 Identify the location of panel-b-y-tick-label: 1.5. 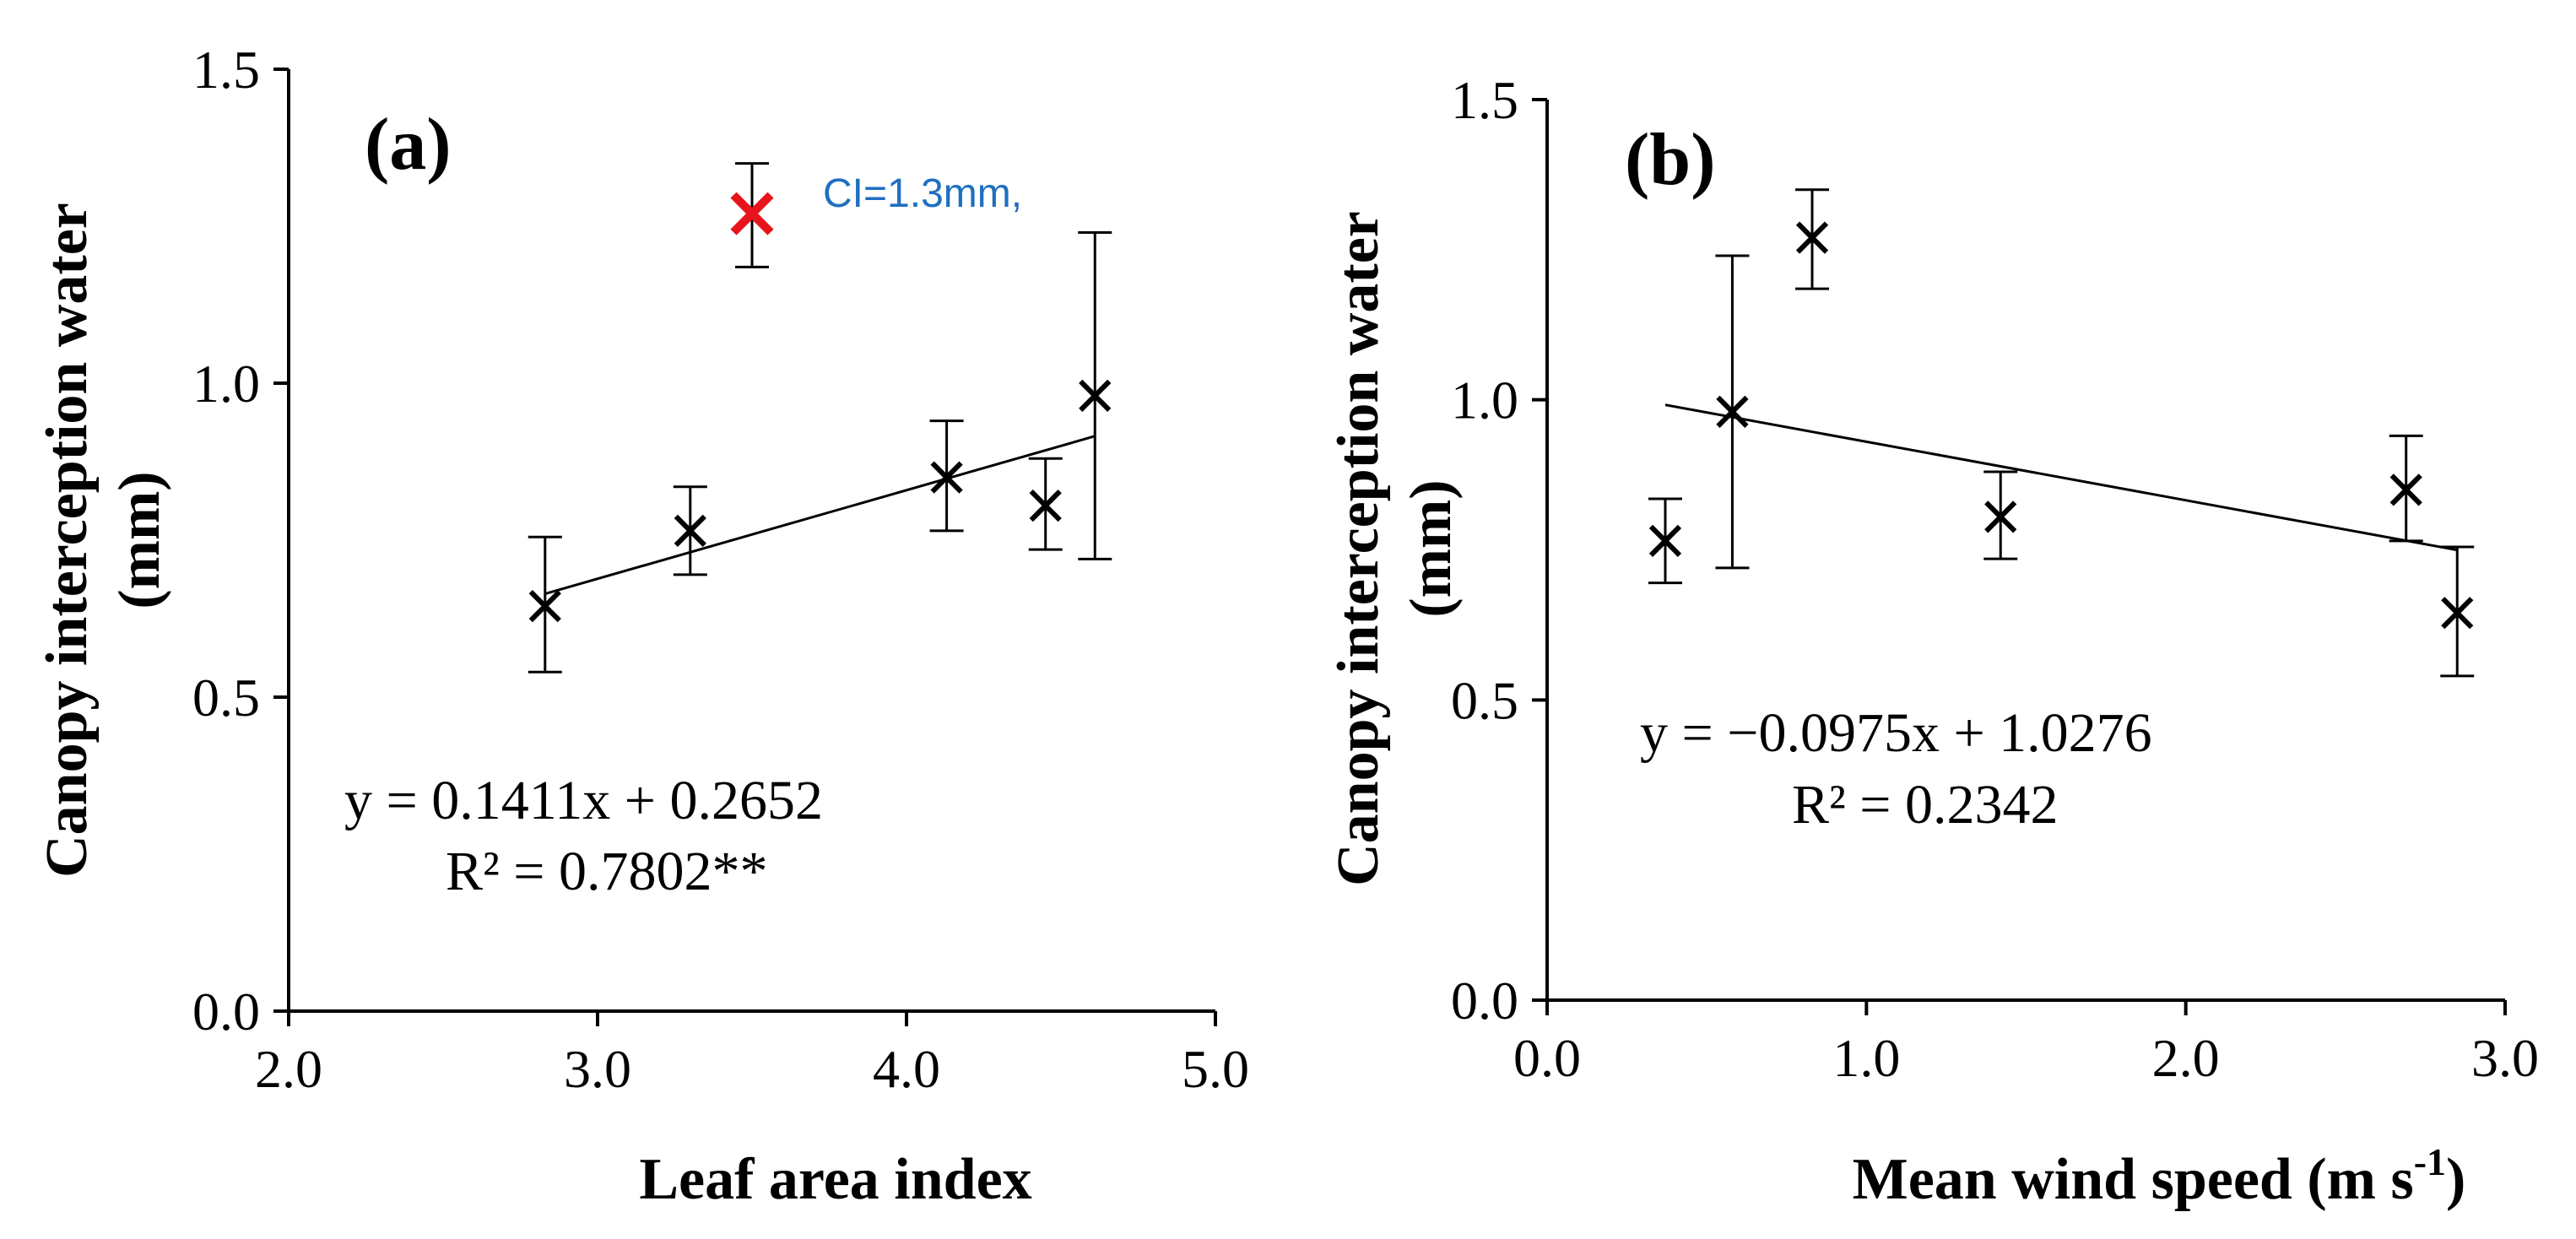
(1484, 100).